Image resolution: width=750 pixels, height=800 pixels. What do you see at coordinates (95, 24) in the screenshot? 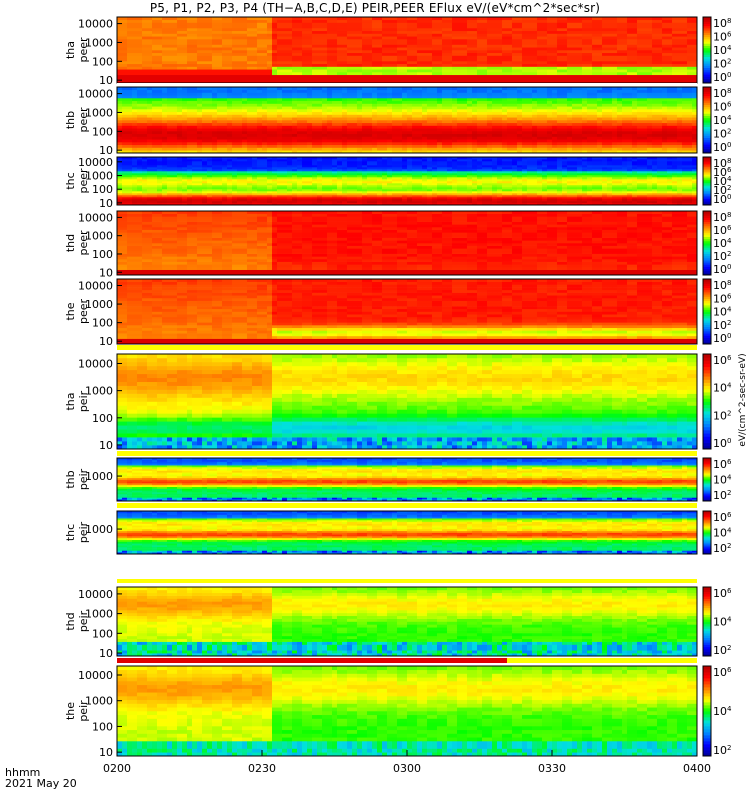
I see `y-tick-label: 10000` at bounding box center [95, 24].